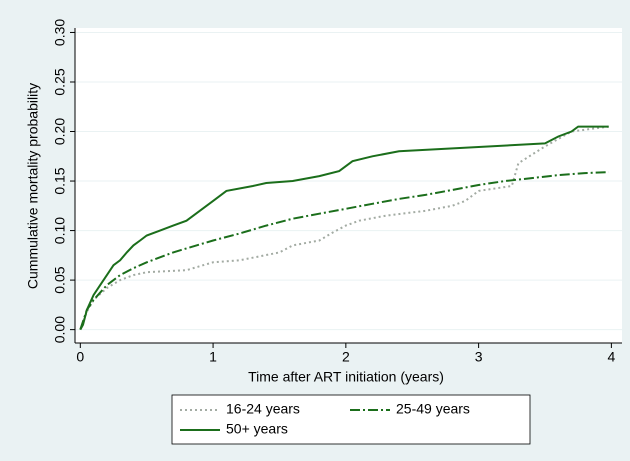 The height and width of the screenshot is (461, 630). I want to click on legend-label: 25-49 years, so click(433, 409).